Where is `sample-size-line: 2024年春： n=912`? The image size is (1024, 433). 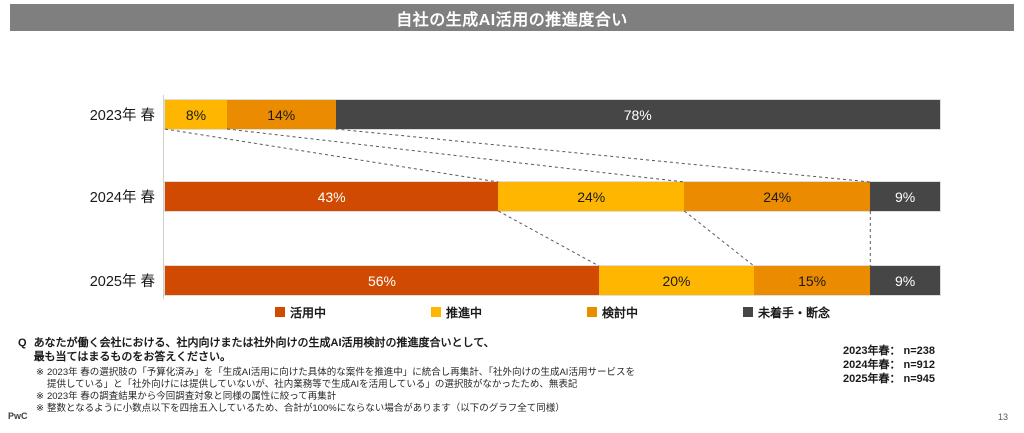 sample-size-line: 2024年春： n=912 is located at coordinates (889, 365).